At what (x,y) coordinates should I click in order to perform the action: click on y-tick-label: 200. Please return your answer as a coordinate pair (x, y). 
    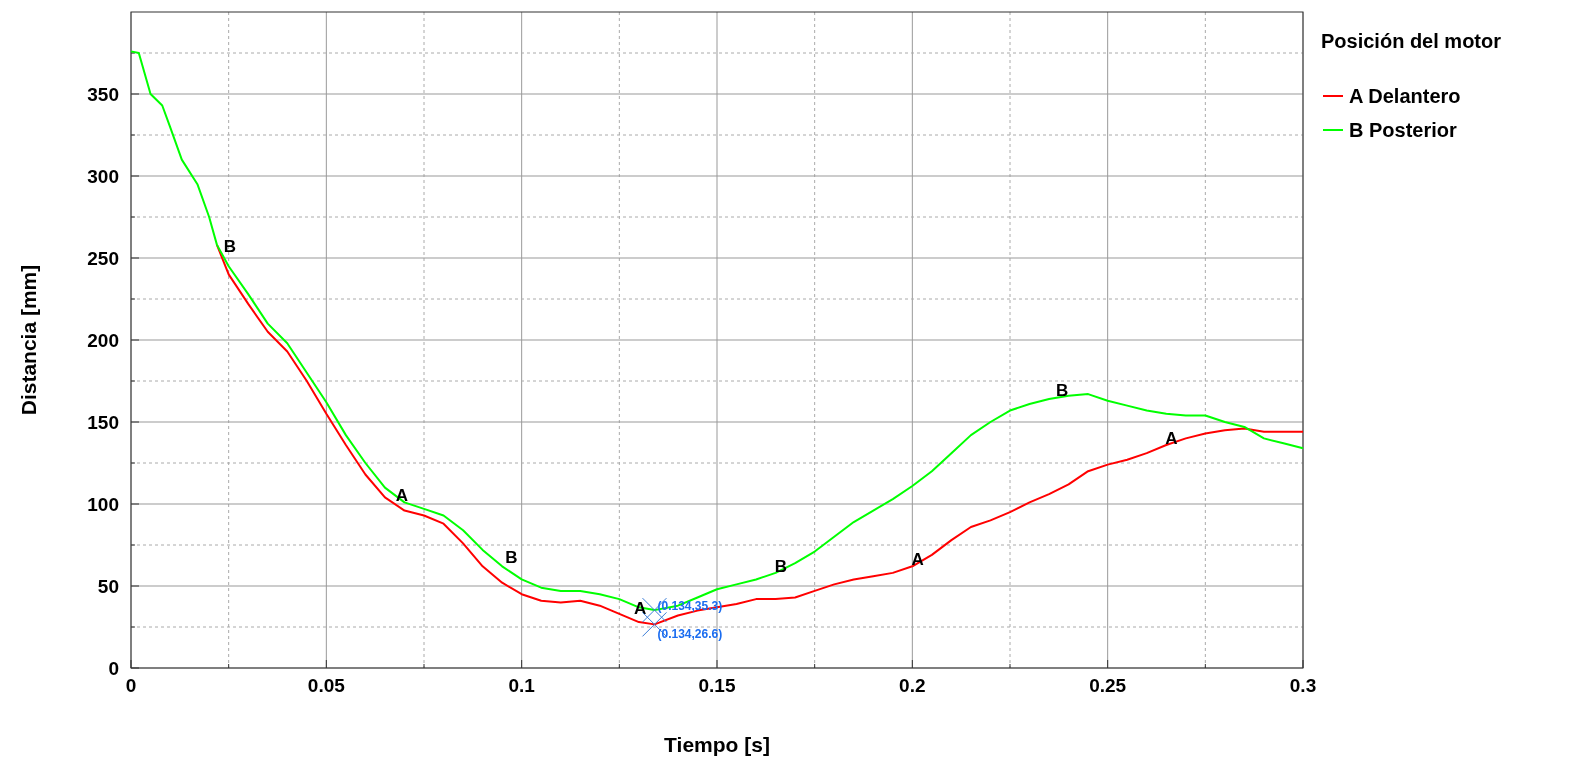
    Looking at the image, I should click on (103, 340).